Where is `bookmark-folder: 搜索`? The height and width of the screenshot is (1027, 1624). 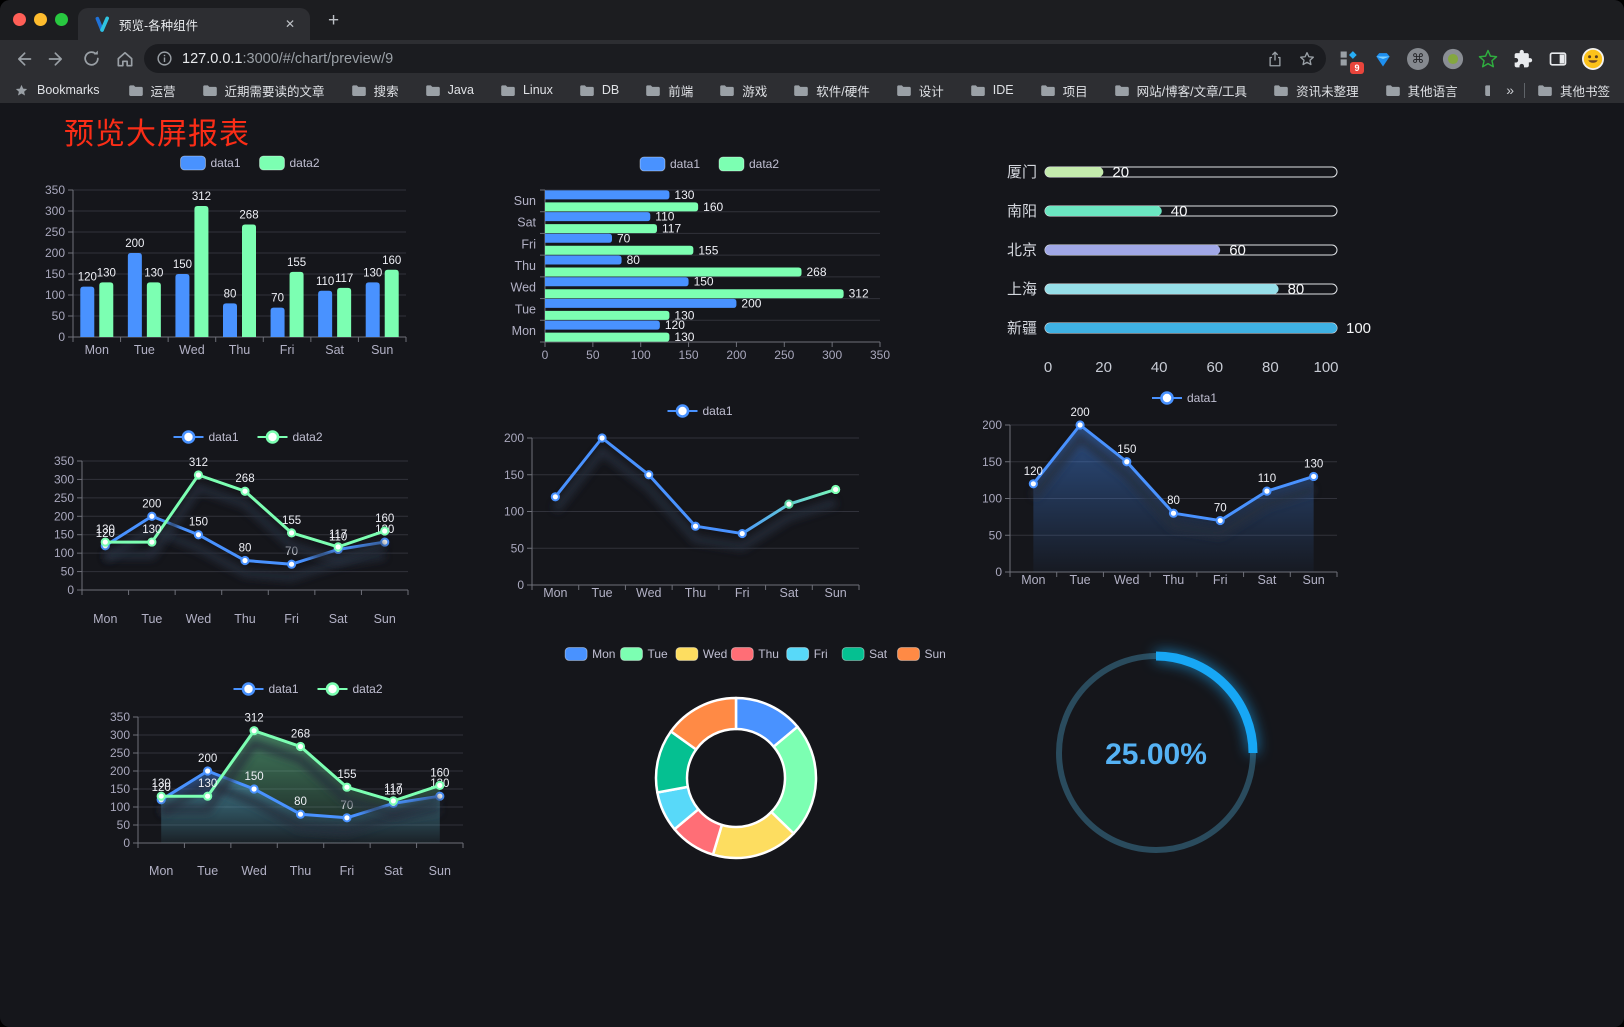
bookmark-folder: 搜索 is located at coordinates (375, 90).